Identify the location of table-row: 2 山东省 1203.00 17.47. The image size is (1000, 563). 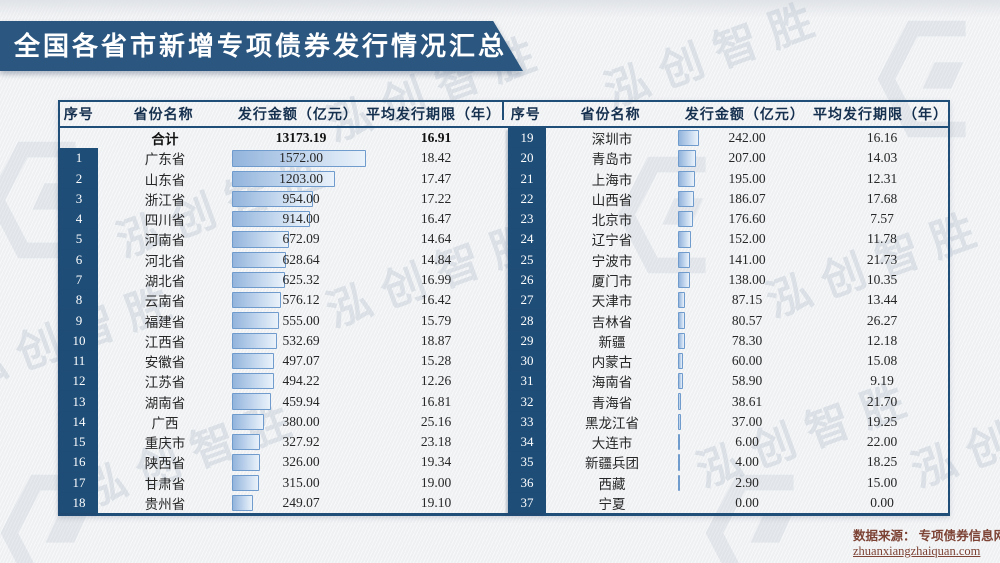
(281, 178).